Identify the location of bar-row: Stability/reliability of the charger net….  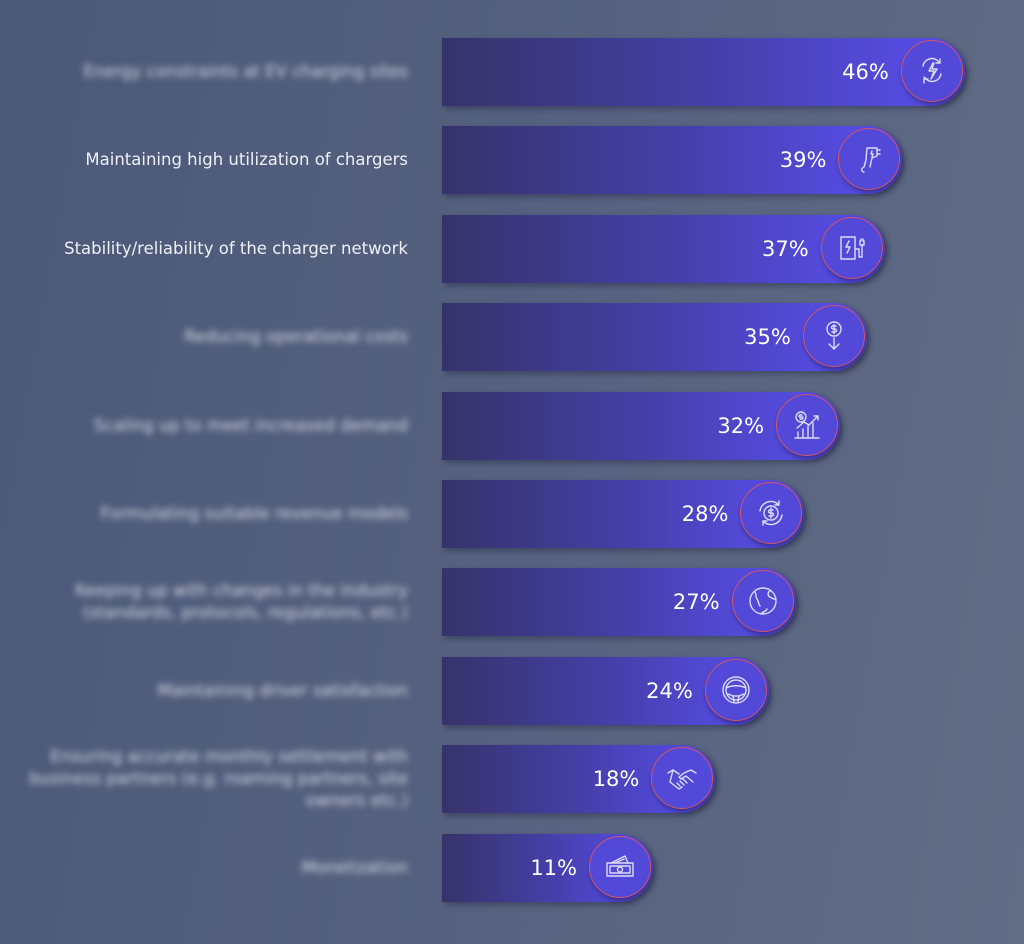
(512, 248).